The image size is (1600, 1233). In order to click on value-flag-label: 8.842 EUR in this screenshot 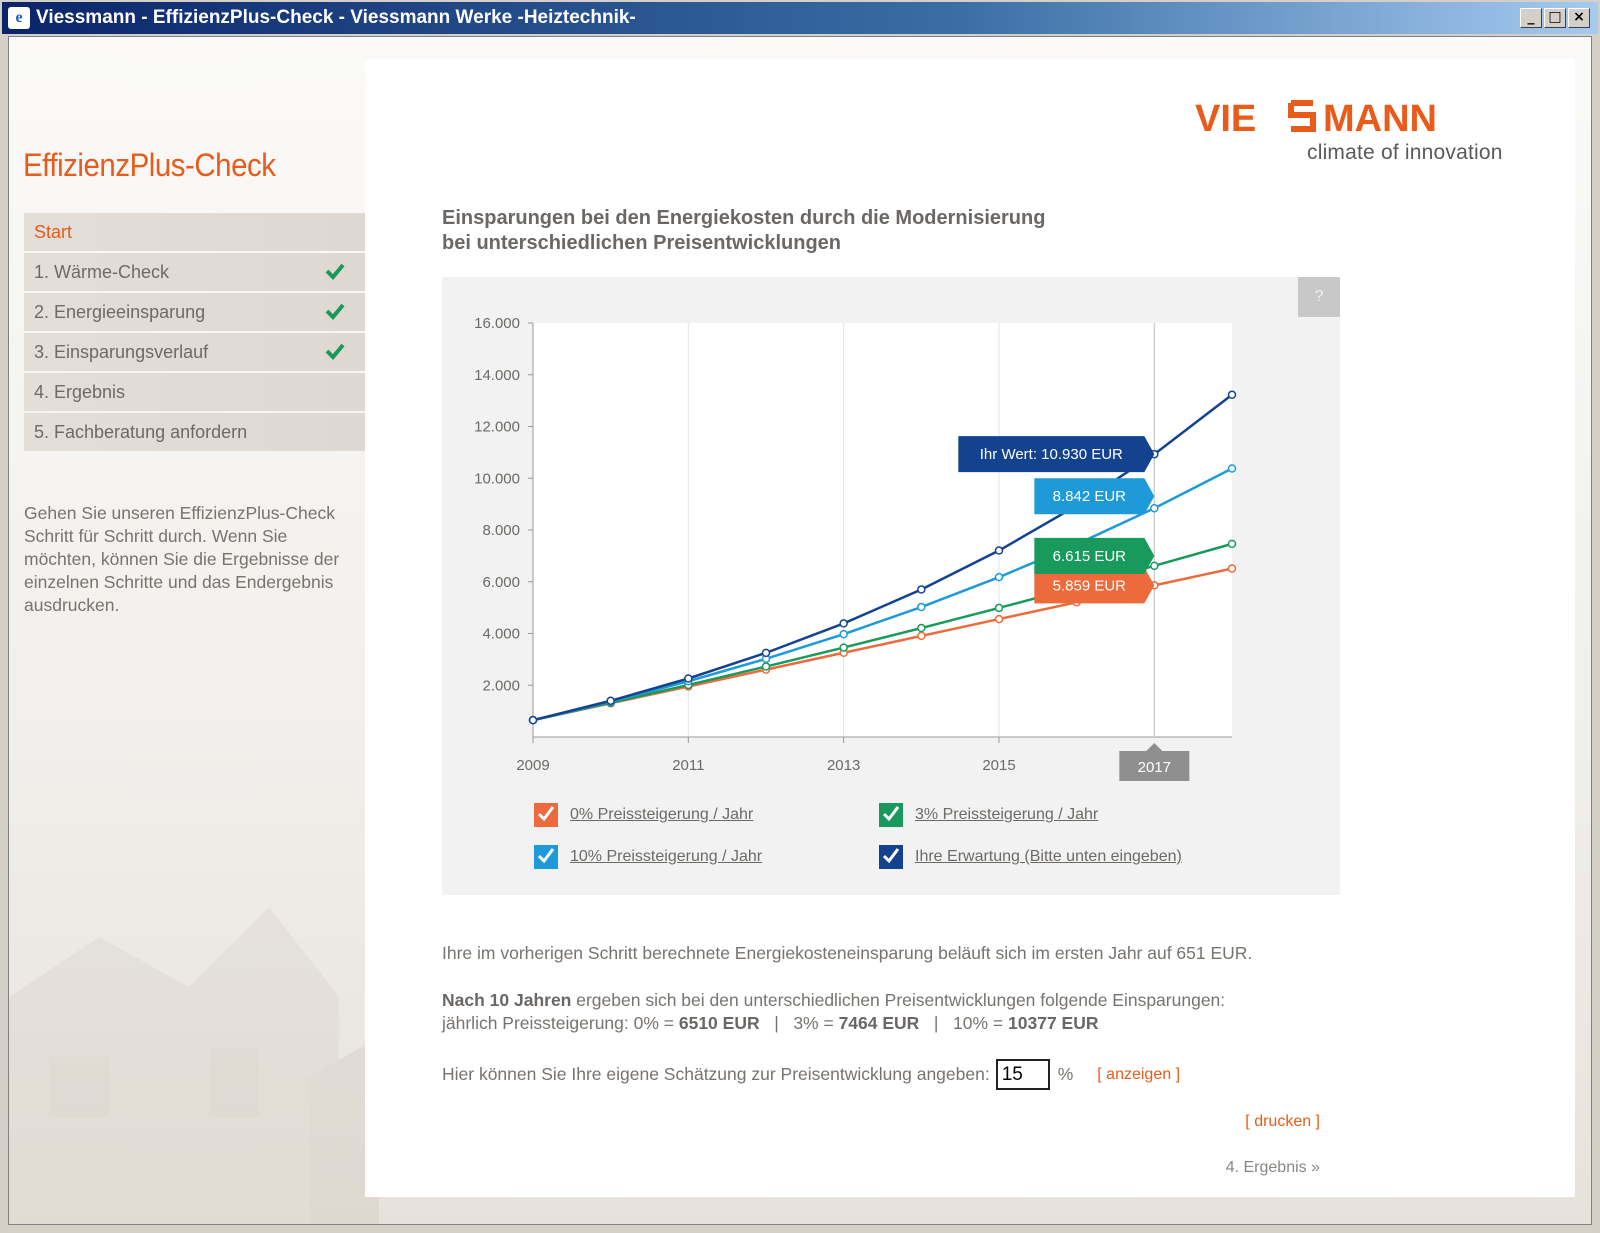, I will do `click(1090, 496)`.